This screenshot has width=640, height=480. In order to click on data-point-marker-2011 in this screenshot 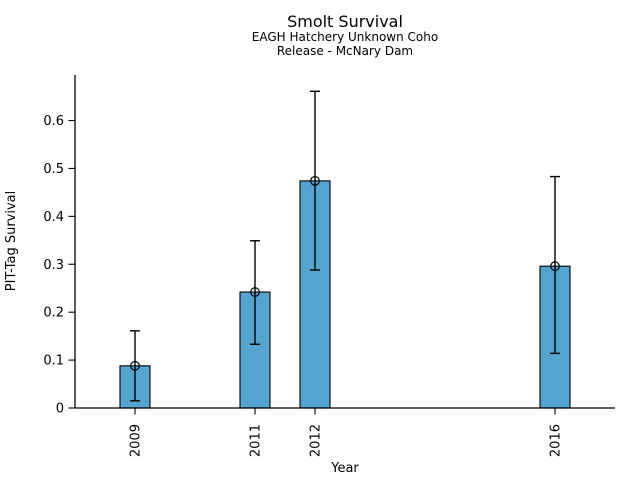, I will do `click(255, 292)`.